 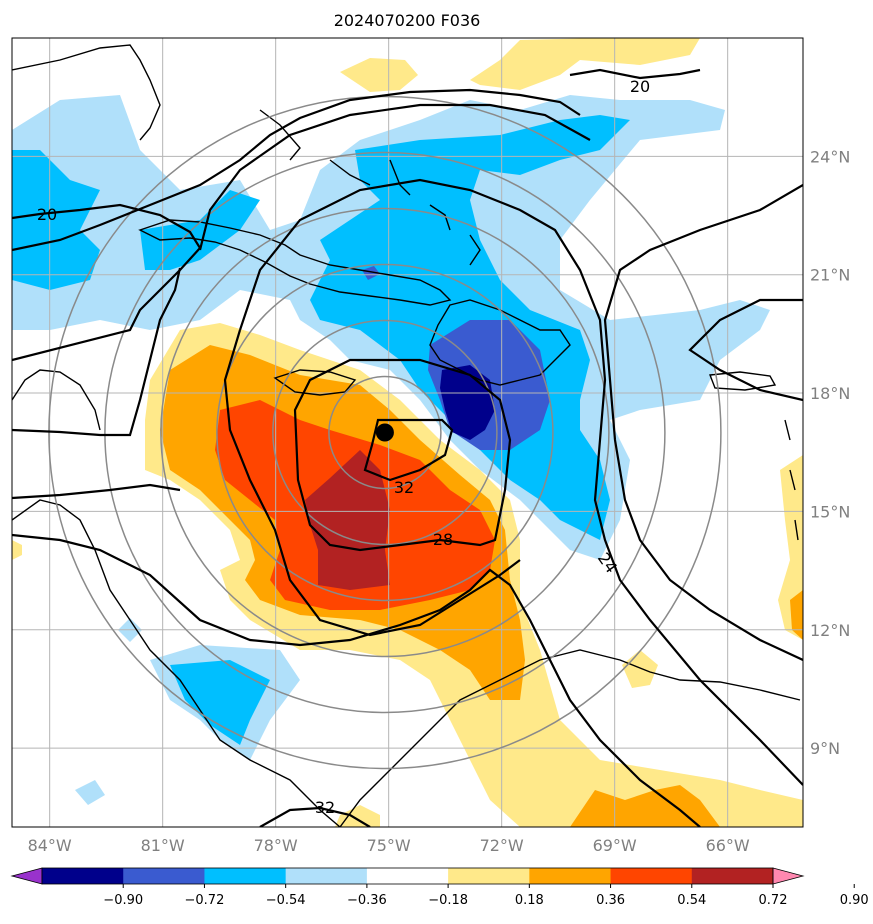 I want to click on range-ring, so click(x=385, y=432).